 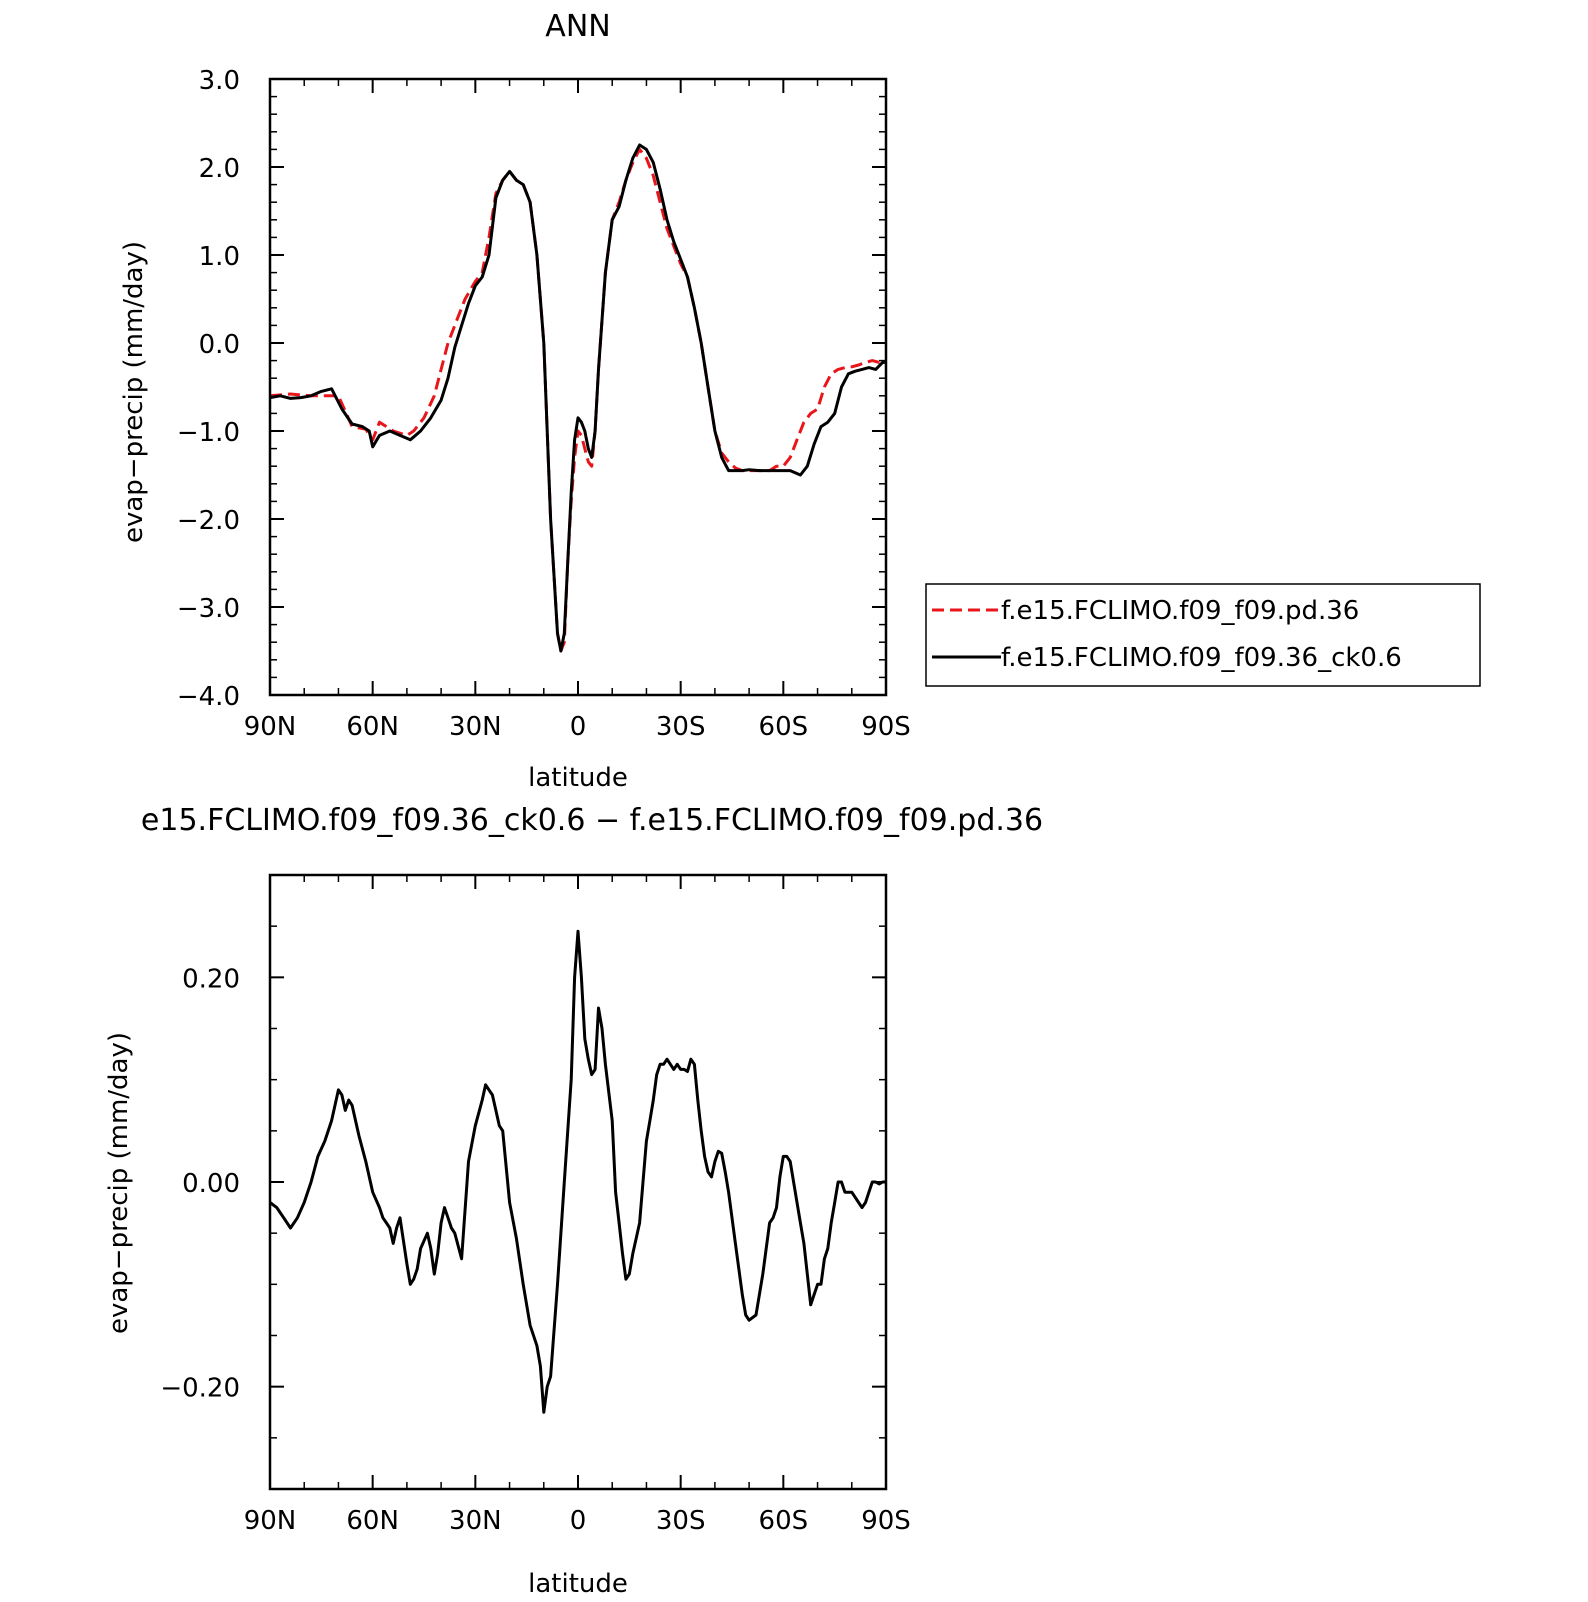 What do you see at coordinates (578, 1584) in the screenshot?
I see `bottom-chart-xlabel: latitude` at bounding box center [578, 1584].